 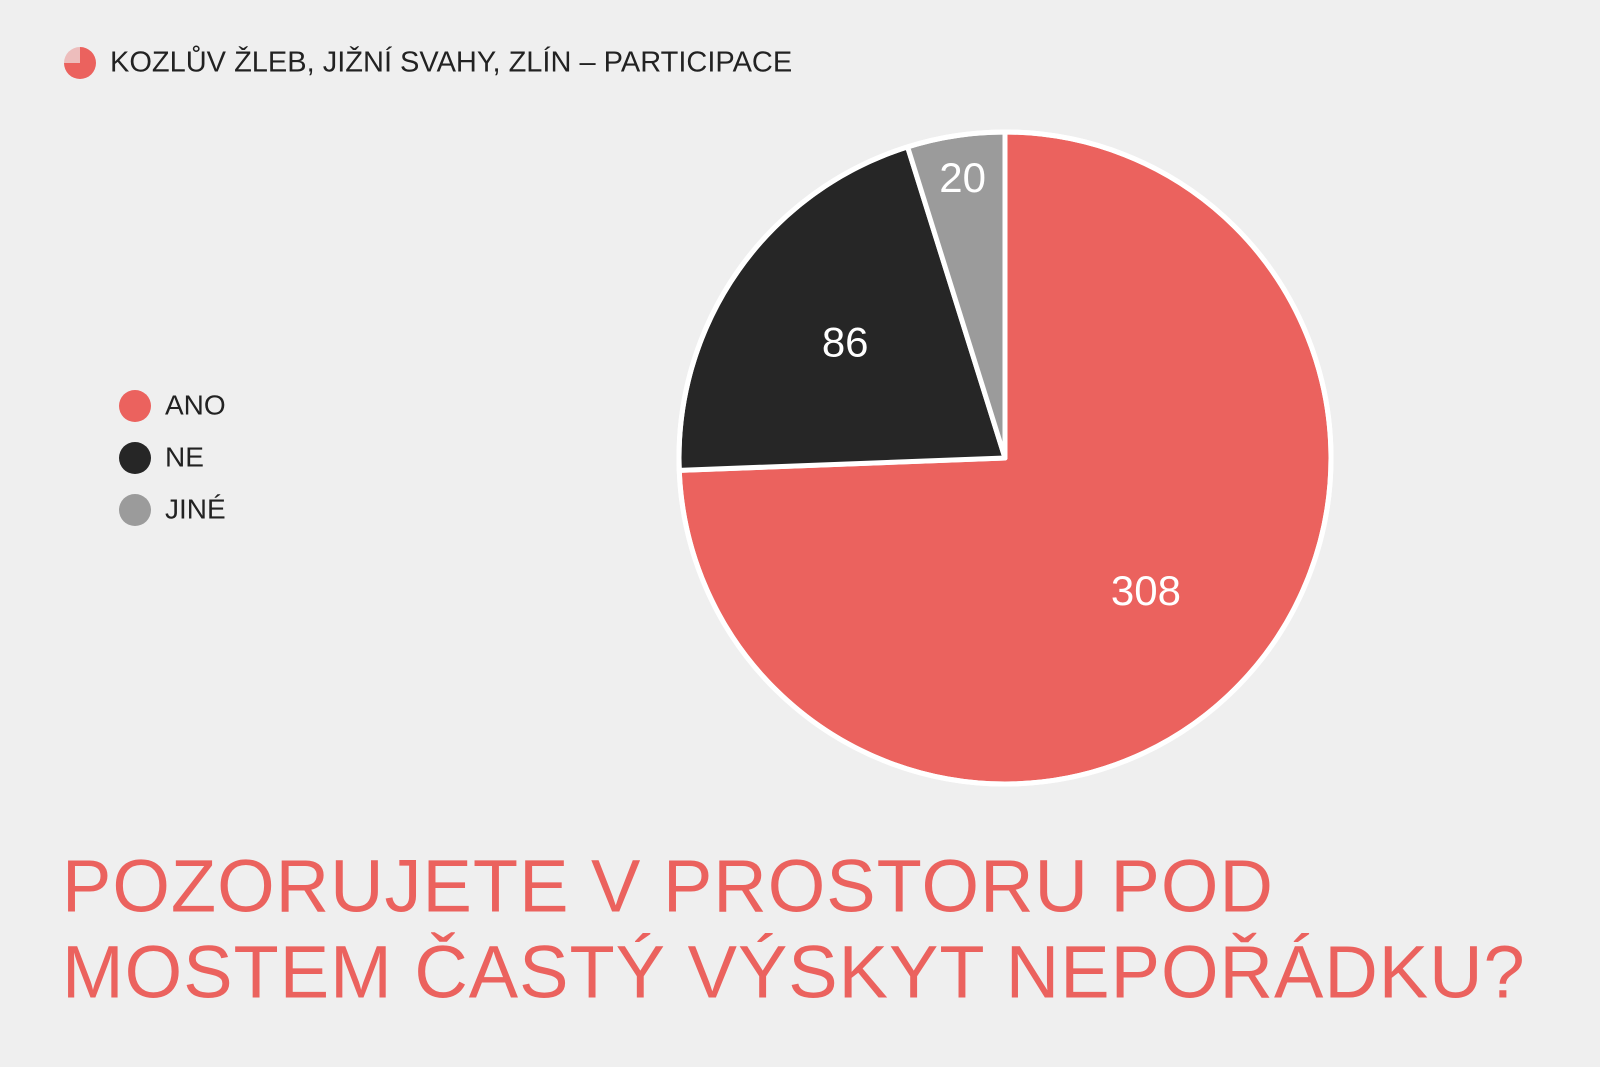 What do you see at coordinates (962, 177) in the screenshot?
I see `data-label: 20` at bounding box center [962, 177].